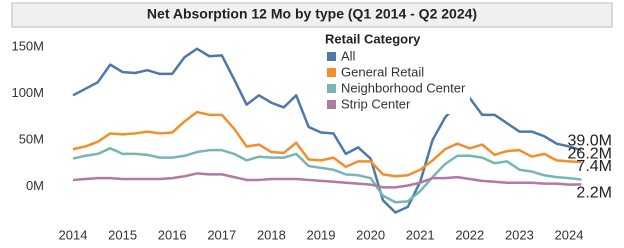 The height and width of the screenshot is (248, 624). What do you see at coordinates (519, 234) in the screenshot?
I see `x-tick-label: 2023` at bounding box center [519, 234].